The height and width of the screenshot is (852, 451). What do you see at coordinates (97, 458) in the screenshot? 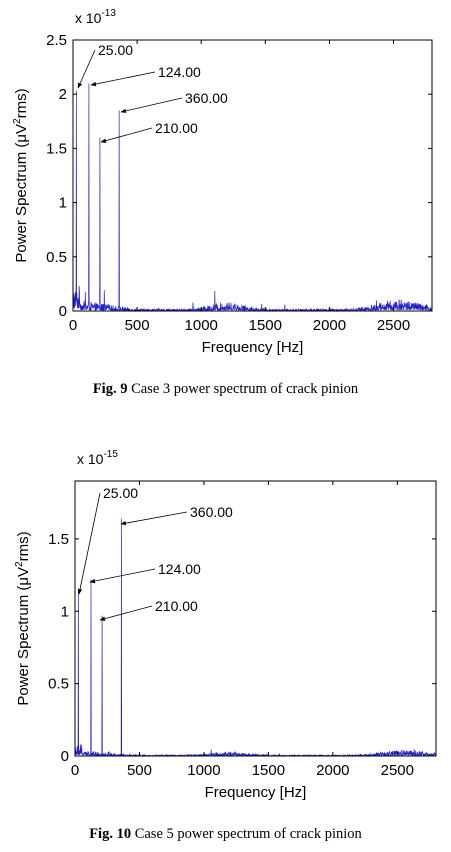
I see `y-multiplier-label: x 10-15` at bounding box center [97, 458].